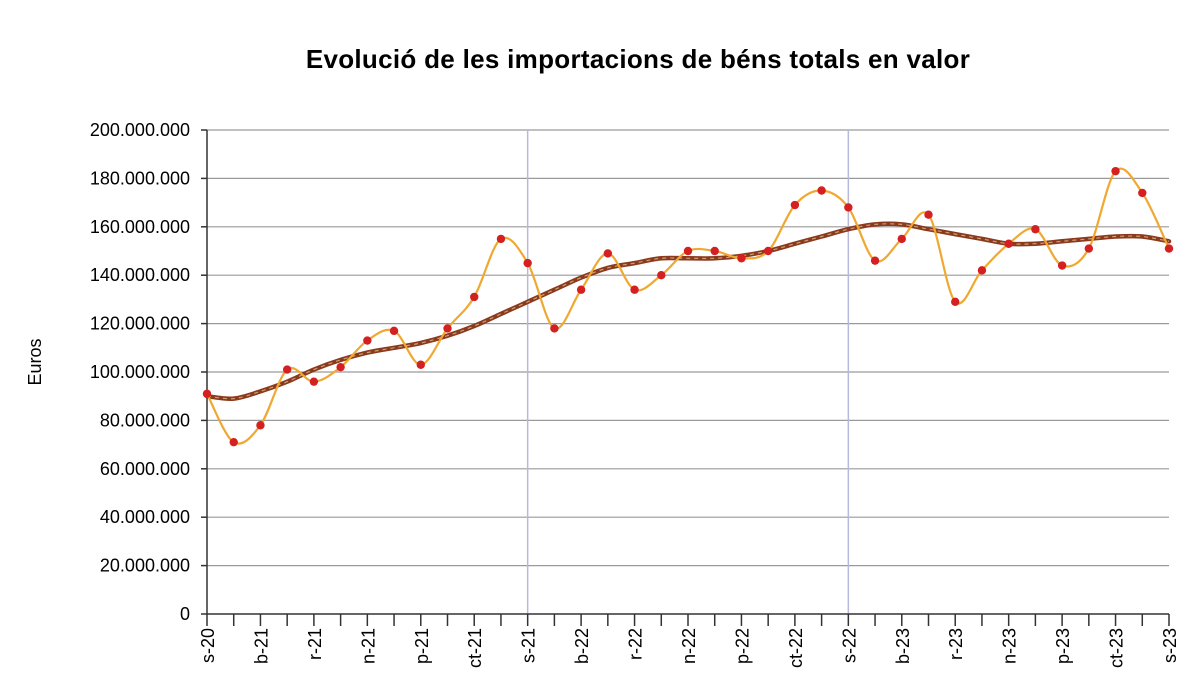 The image size is (1200, 675). I want to click on x-tick-label: ct-22, so click(796, 648).